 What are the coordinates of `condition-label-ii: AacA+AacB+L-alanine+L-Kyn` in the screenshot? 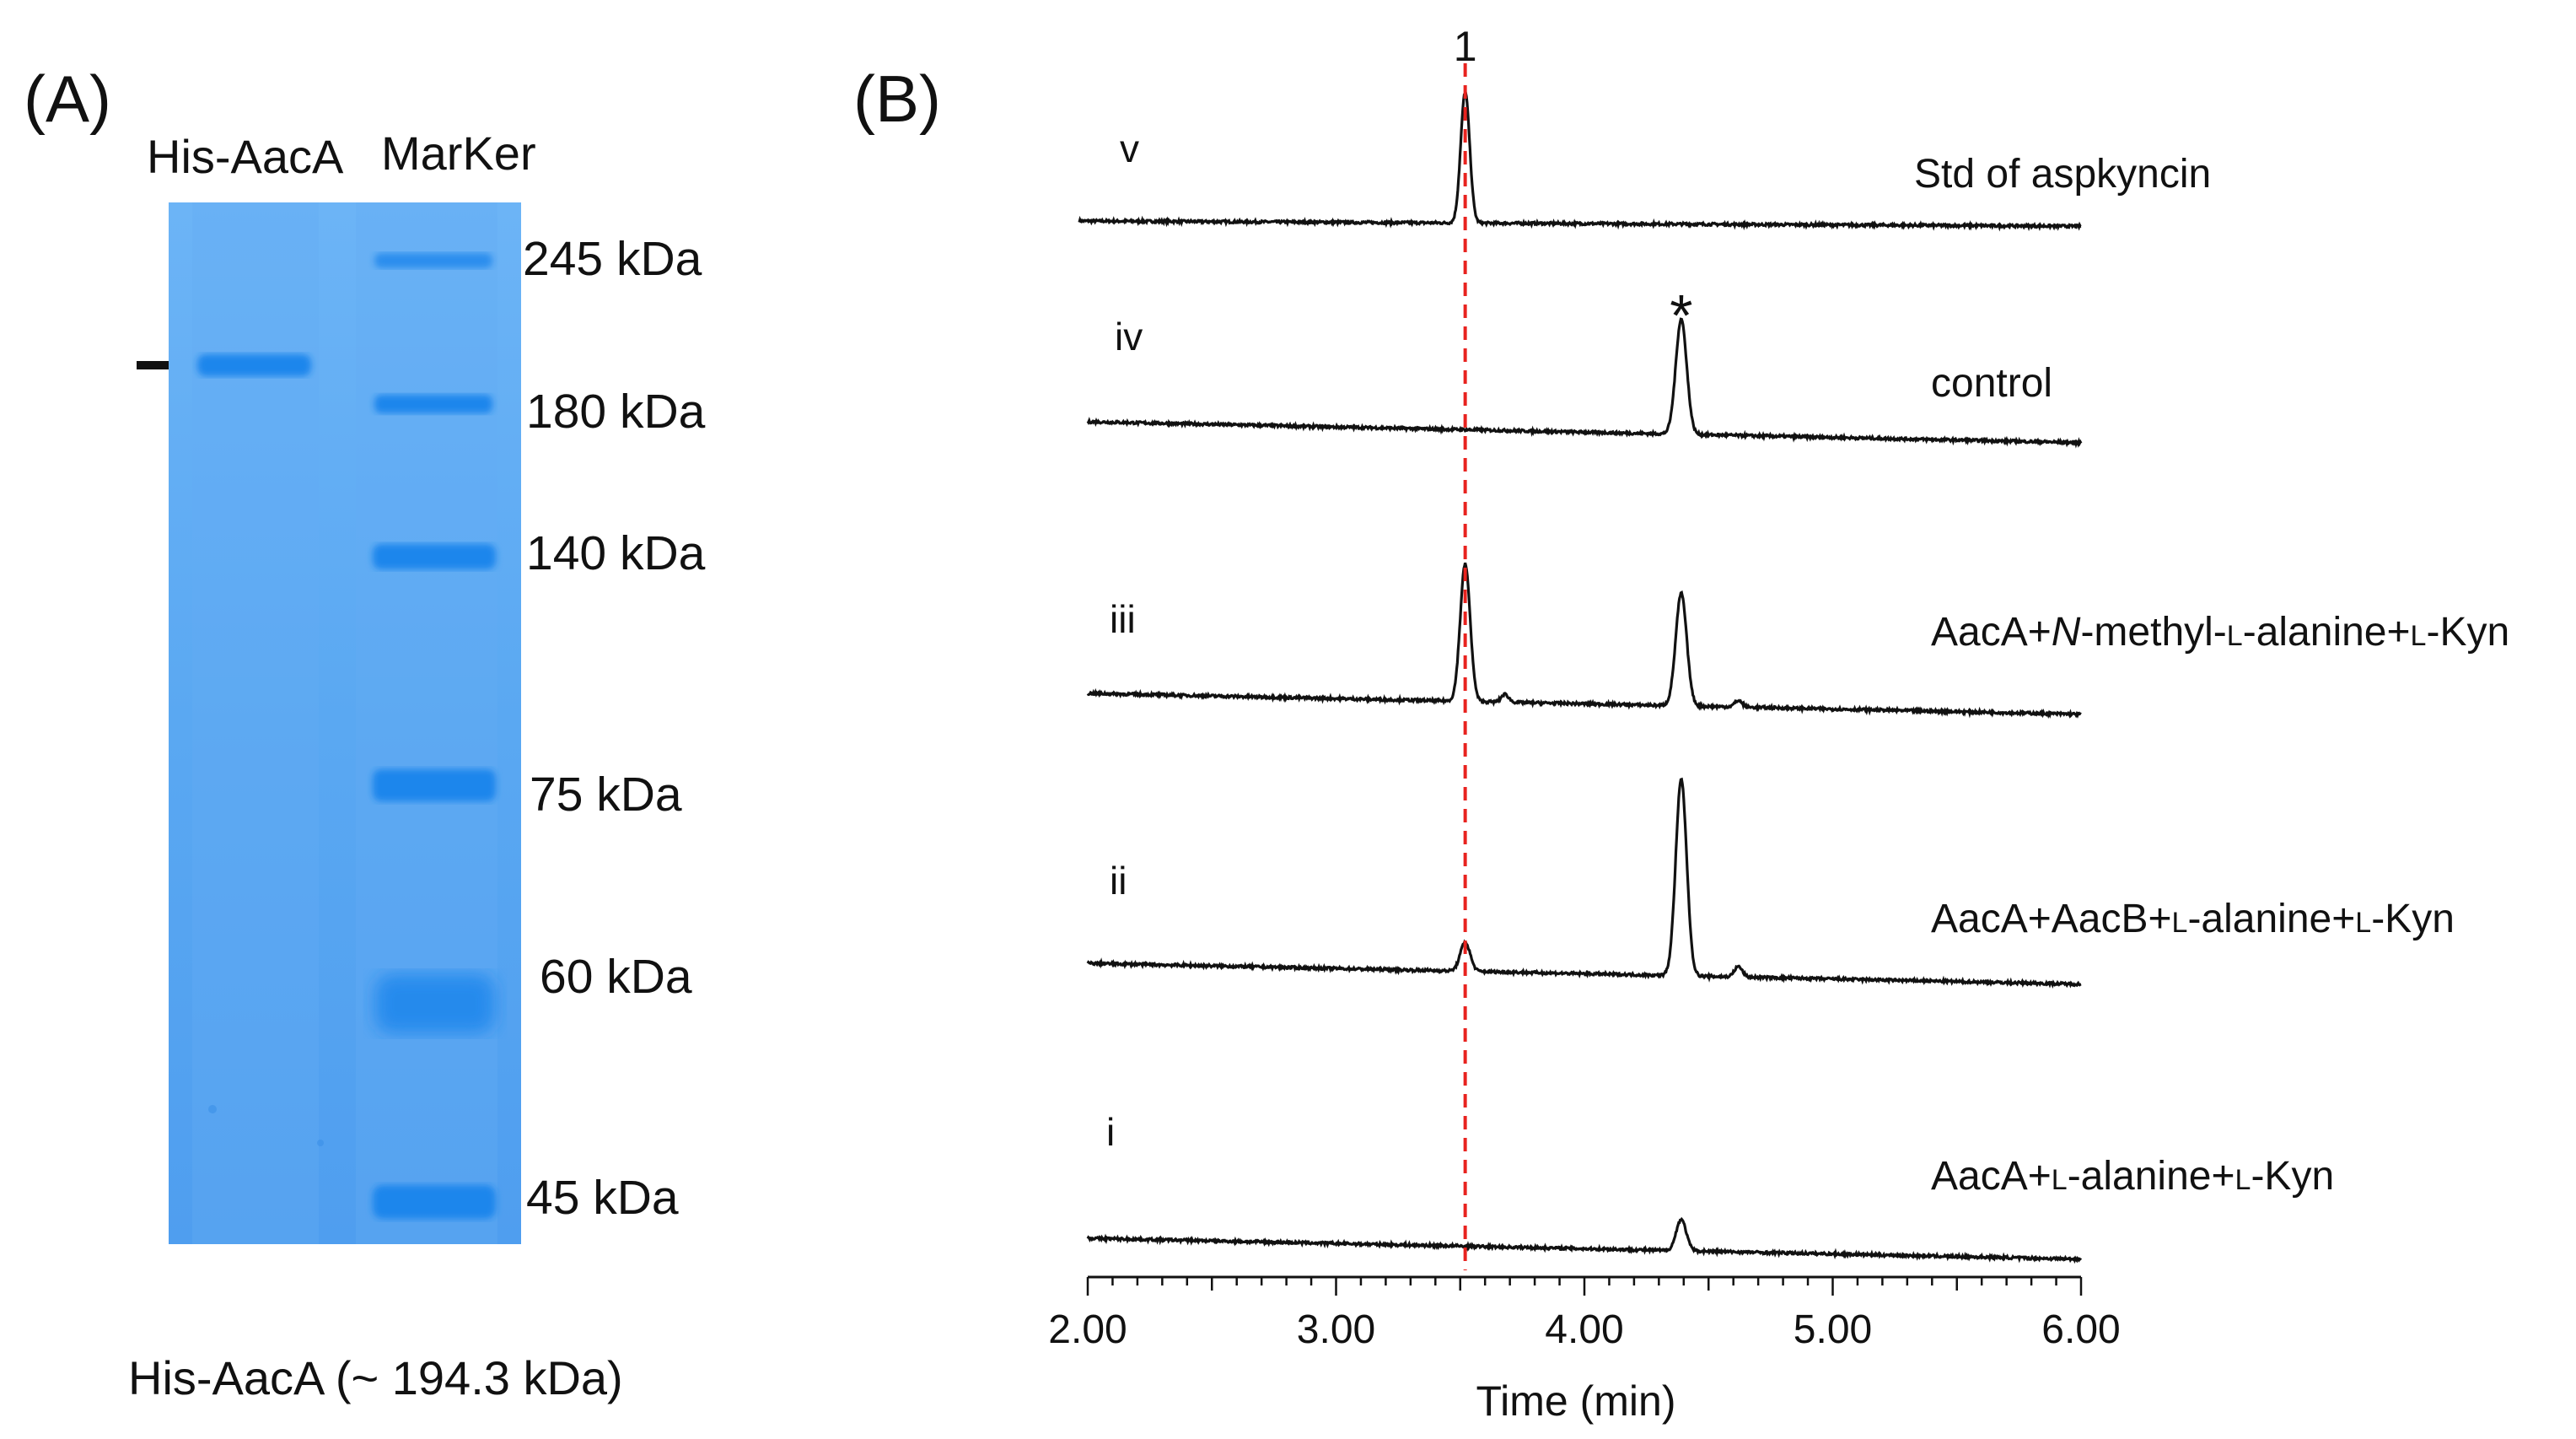 It's located at (2193, 919).